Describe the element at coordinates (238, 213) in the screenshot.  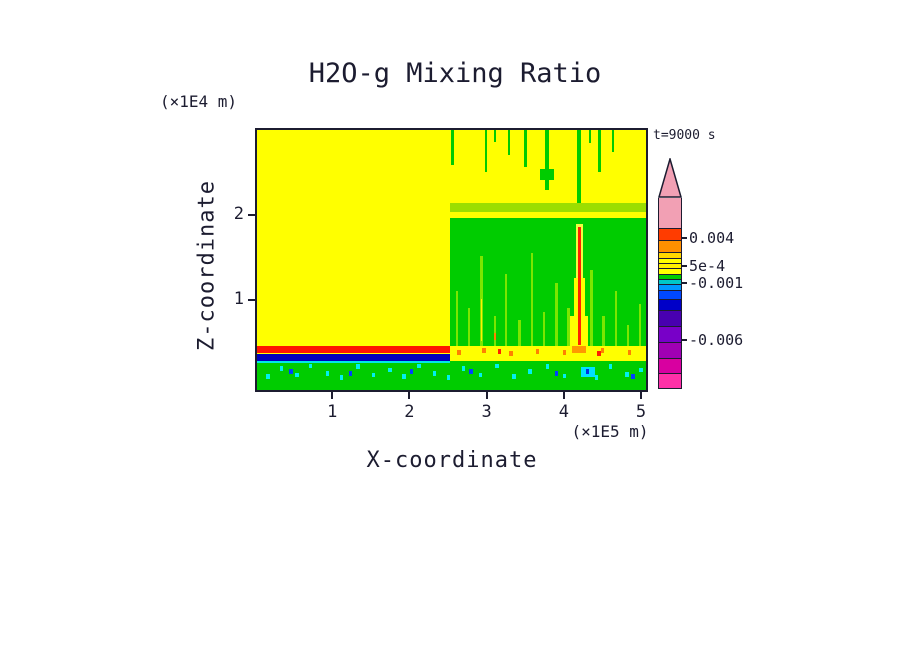
I see `y-tick-label: 2` at that location.